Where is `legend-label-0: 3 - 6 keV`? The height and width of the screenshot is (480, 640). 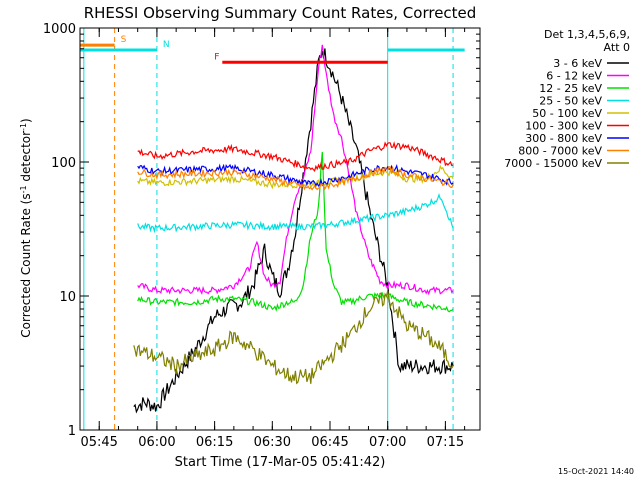 legend-label-0: 3 - 6 keV is located at coordinates (577, 63).